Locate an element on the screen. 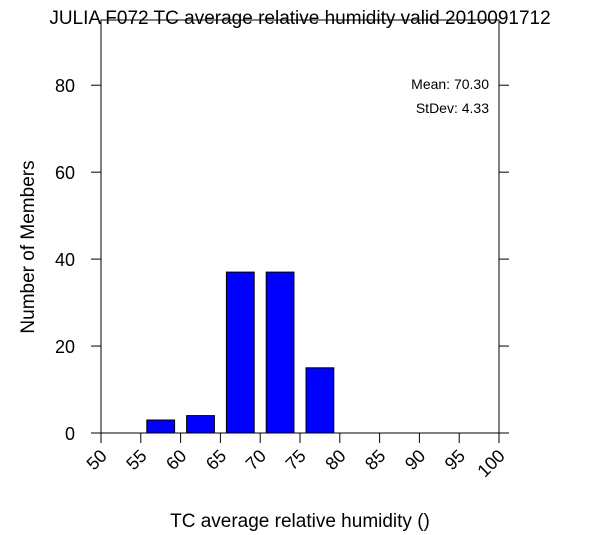  x-tick-label-60: 60 is located at coordinates (176, 460).